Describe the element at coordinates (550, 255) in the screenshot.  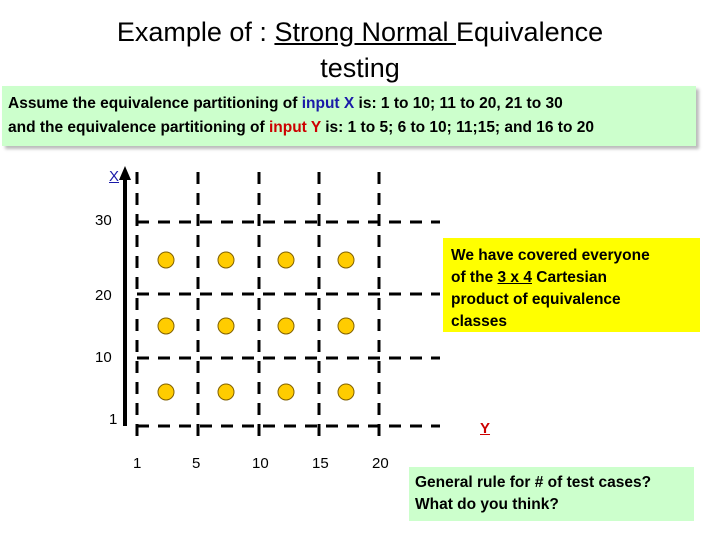
I see `note-line: We have covered everyone` at that location.